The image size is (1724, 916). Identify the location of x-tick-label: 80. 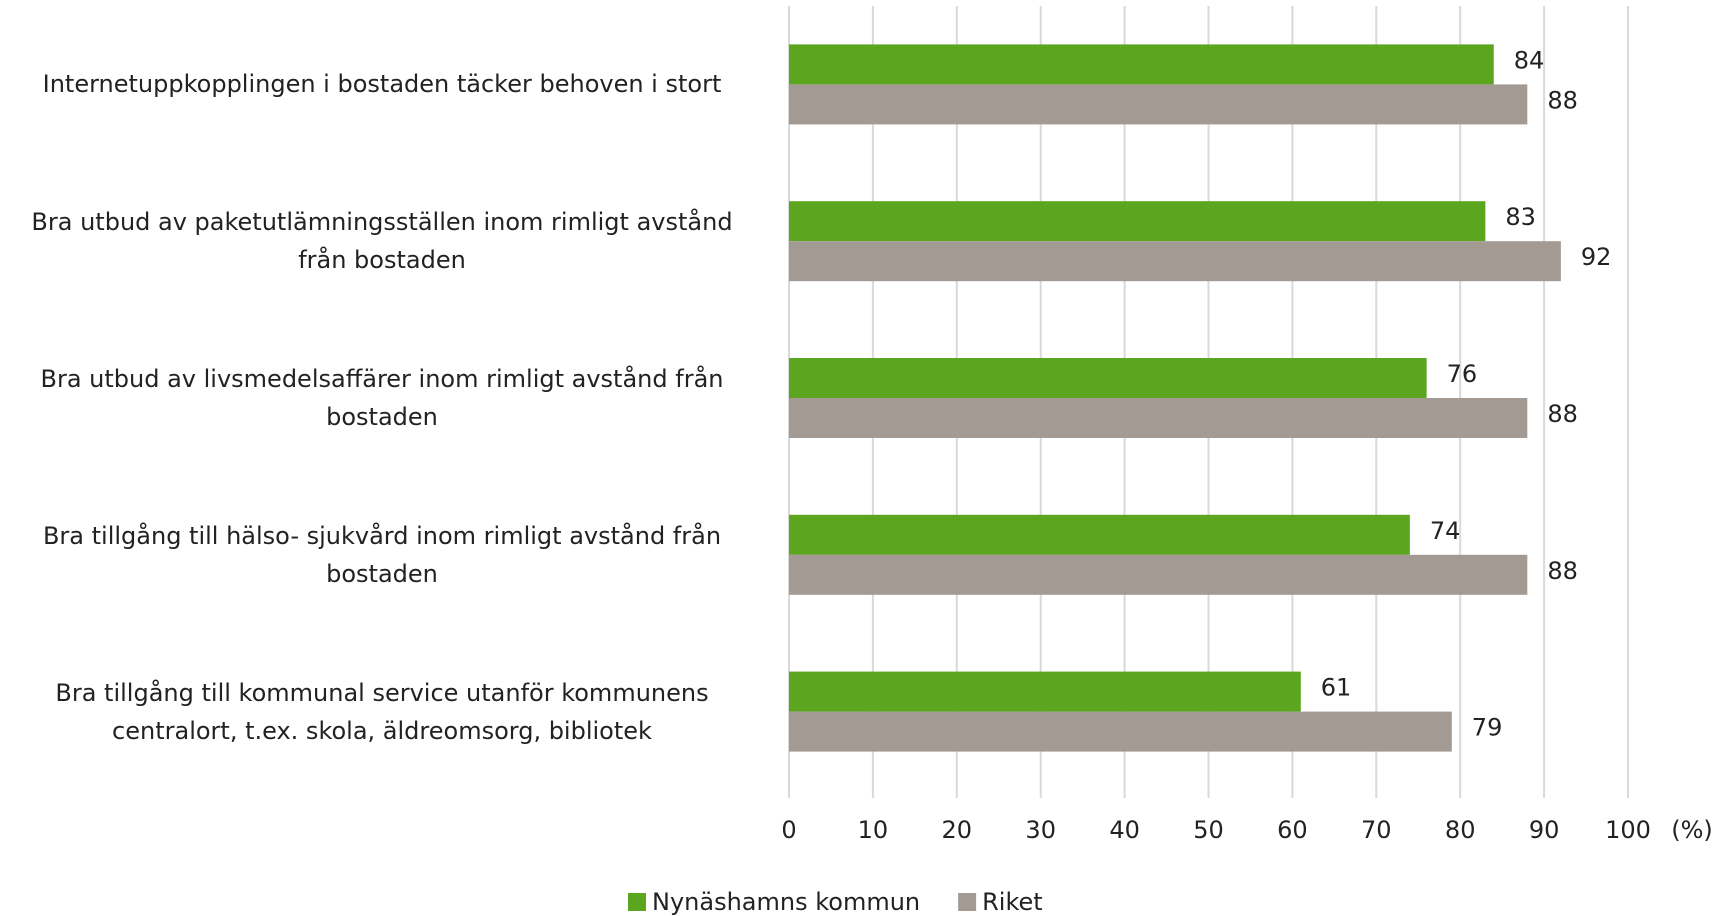
(1460, 830).